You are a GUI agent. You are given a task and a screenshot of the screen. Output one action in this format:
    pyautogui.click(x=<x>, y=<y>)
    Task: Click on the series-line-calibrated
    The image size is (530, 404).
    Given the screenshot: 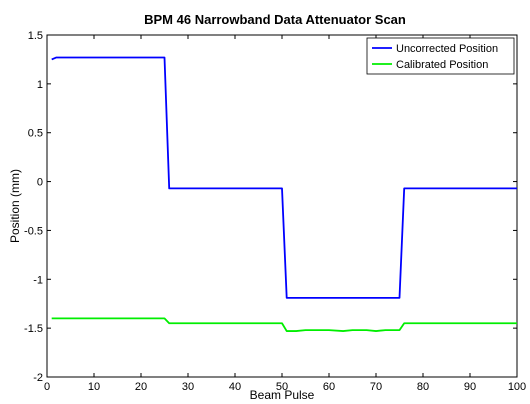 What is the action you would take?
    pyautogui.click(x=284, y=324)
    